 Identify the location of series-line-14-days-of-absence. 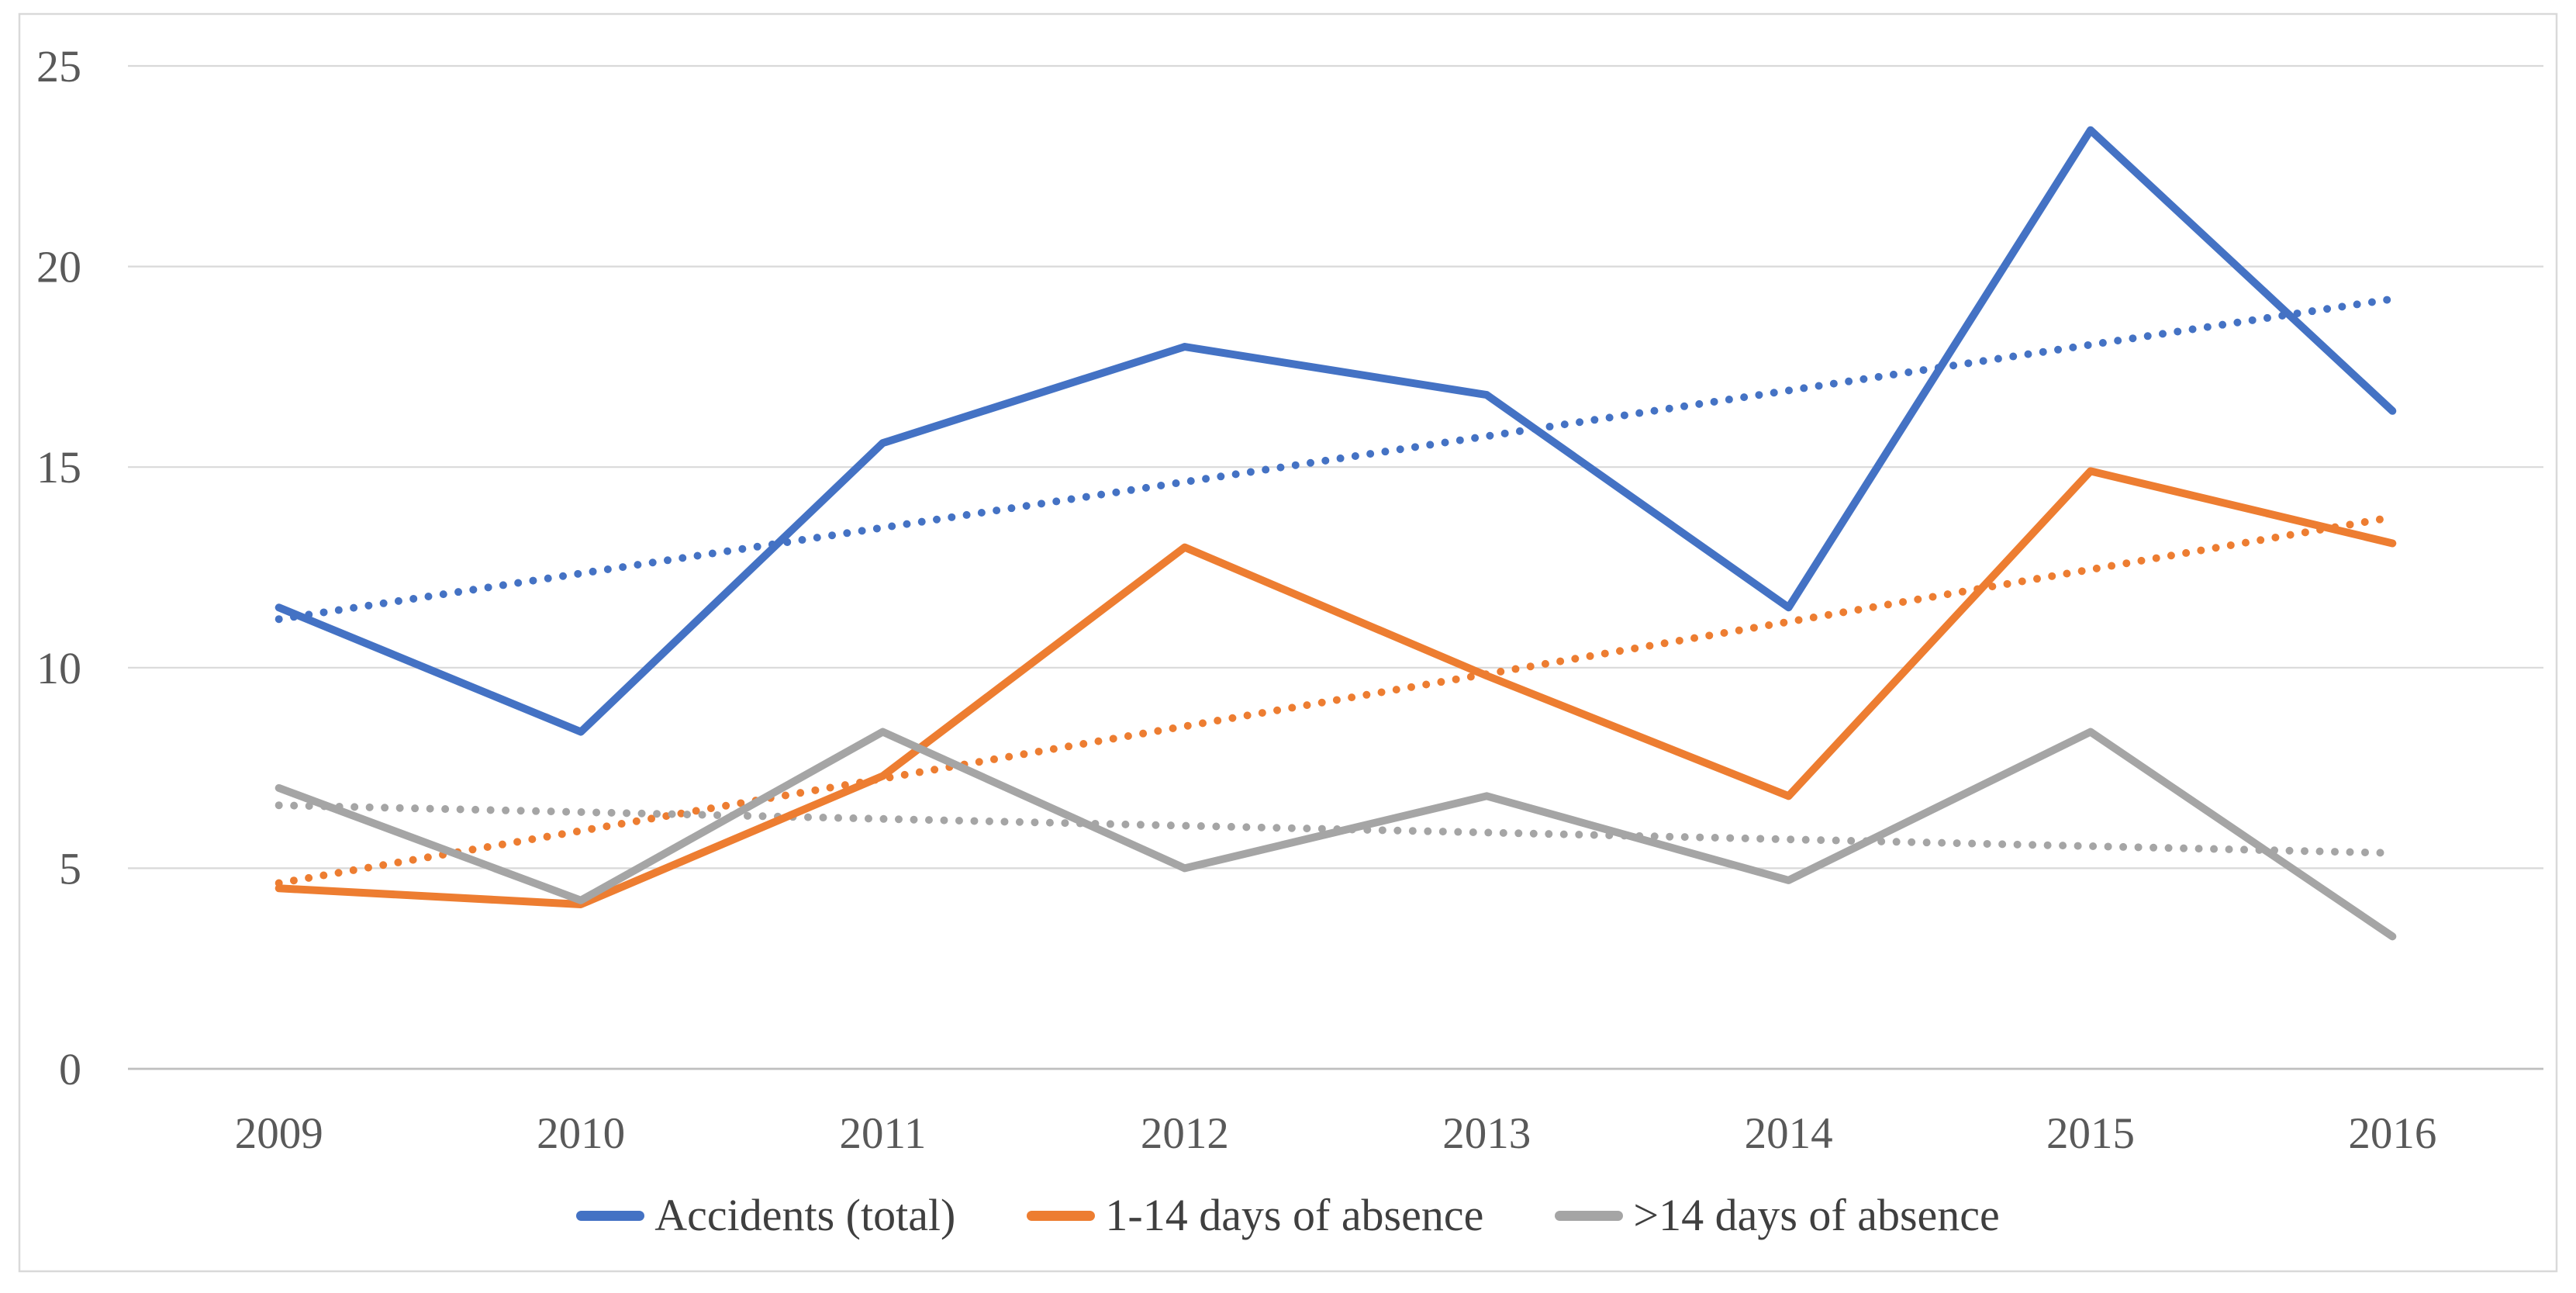
(1336, 835).